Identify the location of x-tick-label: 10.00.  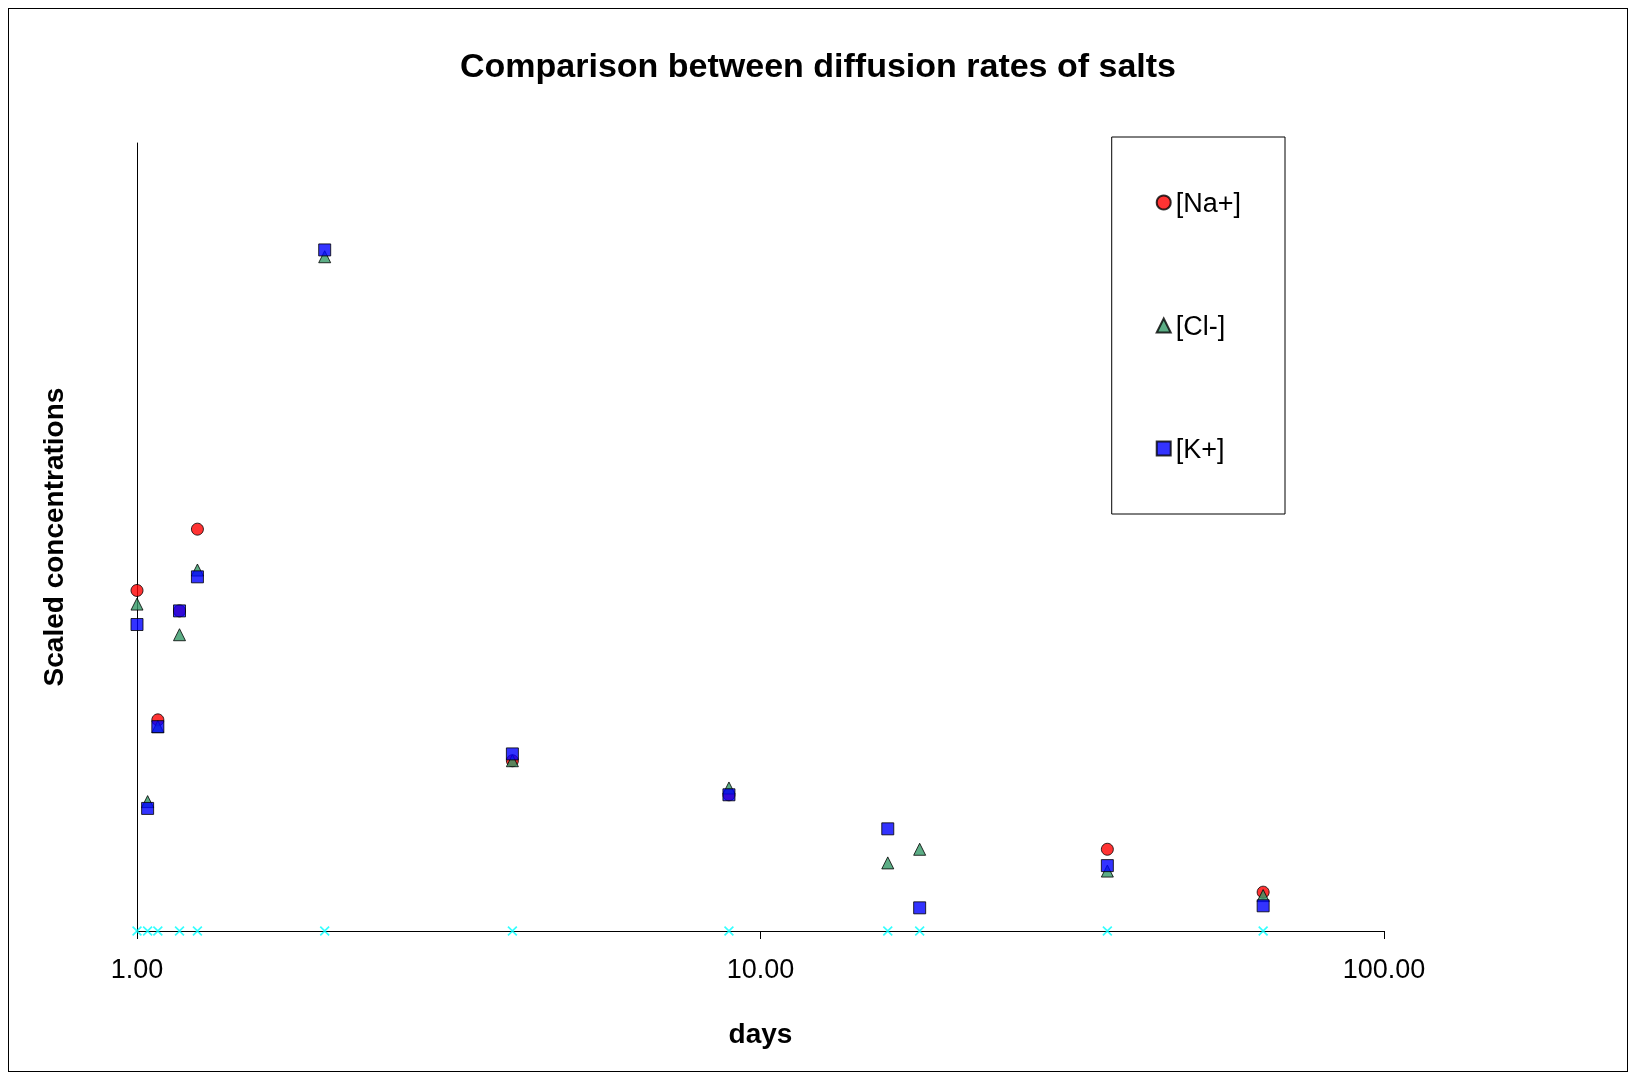
(760, 968).